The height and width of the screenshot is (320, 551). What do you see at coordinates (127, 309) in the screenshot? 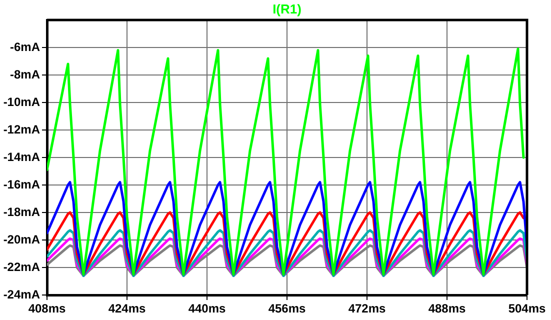
I see `x-tick-label: 424ms` at bounding box center [127, 309].